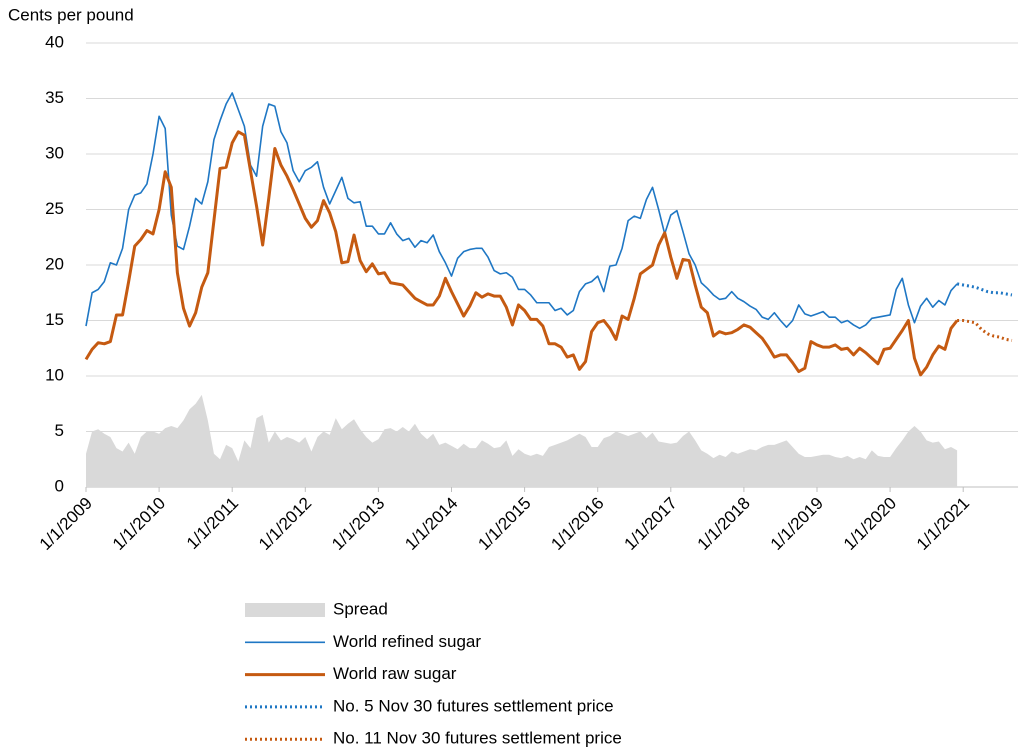 This screenshot has height=753, width=1024. What do you see at coordinates (522, 440) in the screenshot?
I see `spread-area` at bounding box center [522, 440].